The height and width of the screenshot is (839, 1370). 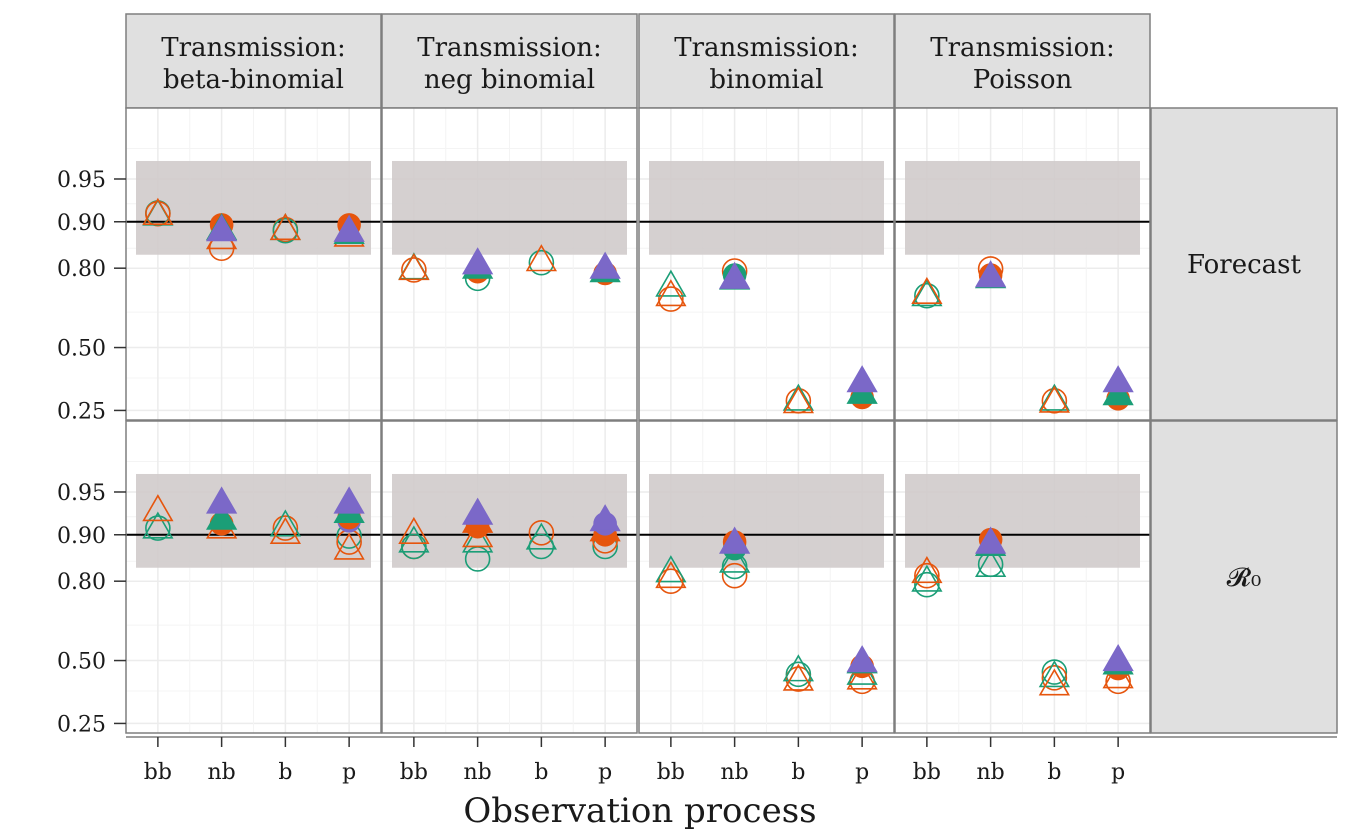 What do you see at coordinates (253, 80) in the screenshot?
I see `strip-label-line2: beta-binomial` at bounding box center [253, 80].